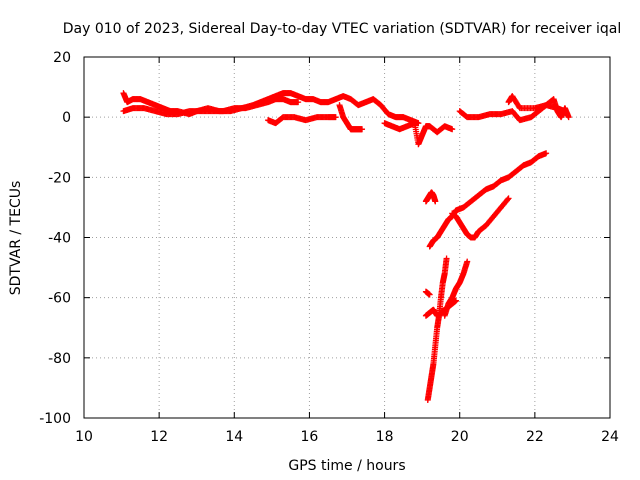 The width and height of the screenshot is (640, 480). What do you see at coordinates (159, 437) in the screenshot?
I see `x-tick-label: 12` at bounding box center [159, 437].